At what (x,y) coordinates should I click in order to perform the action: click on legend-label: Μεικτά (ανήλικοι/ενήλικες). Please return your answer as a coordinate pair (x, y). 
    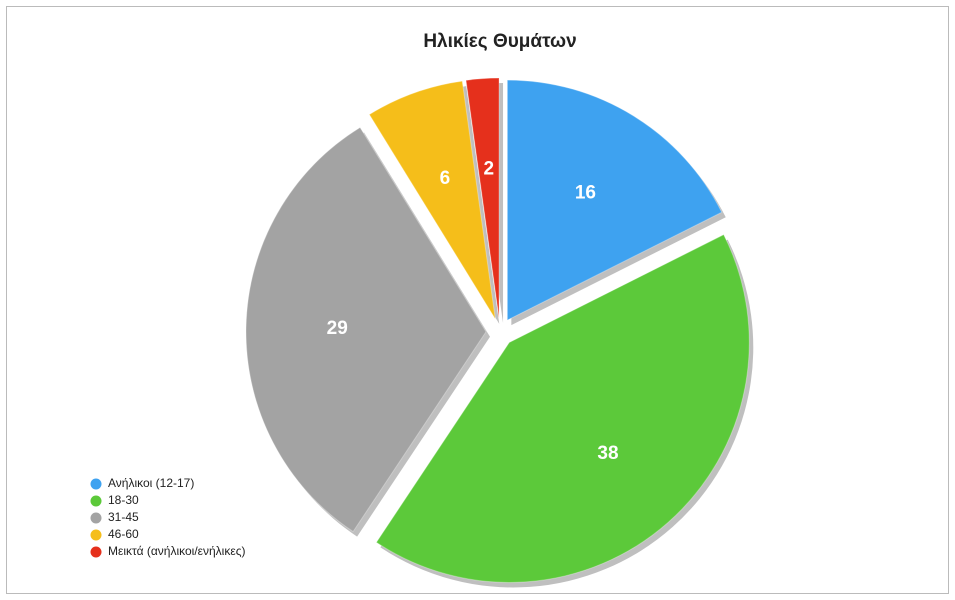
    Looking at the image, I should click on (176, 551).